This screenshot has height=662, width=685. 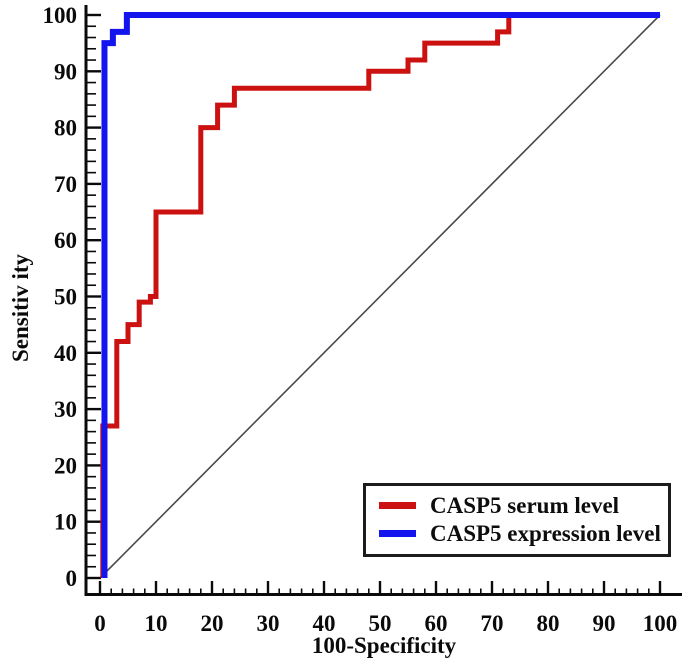 I want to click on legend: CASP5 serum level CASP5 expression level, so click(x=517, y=520).